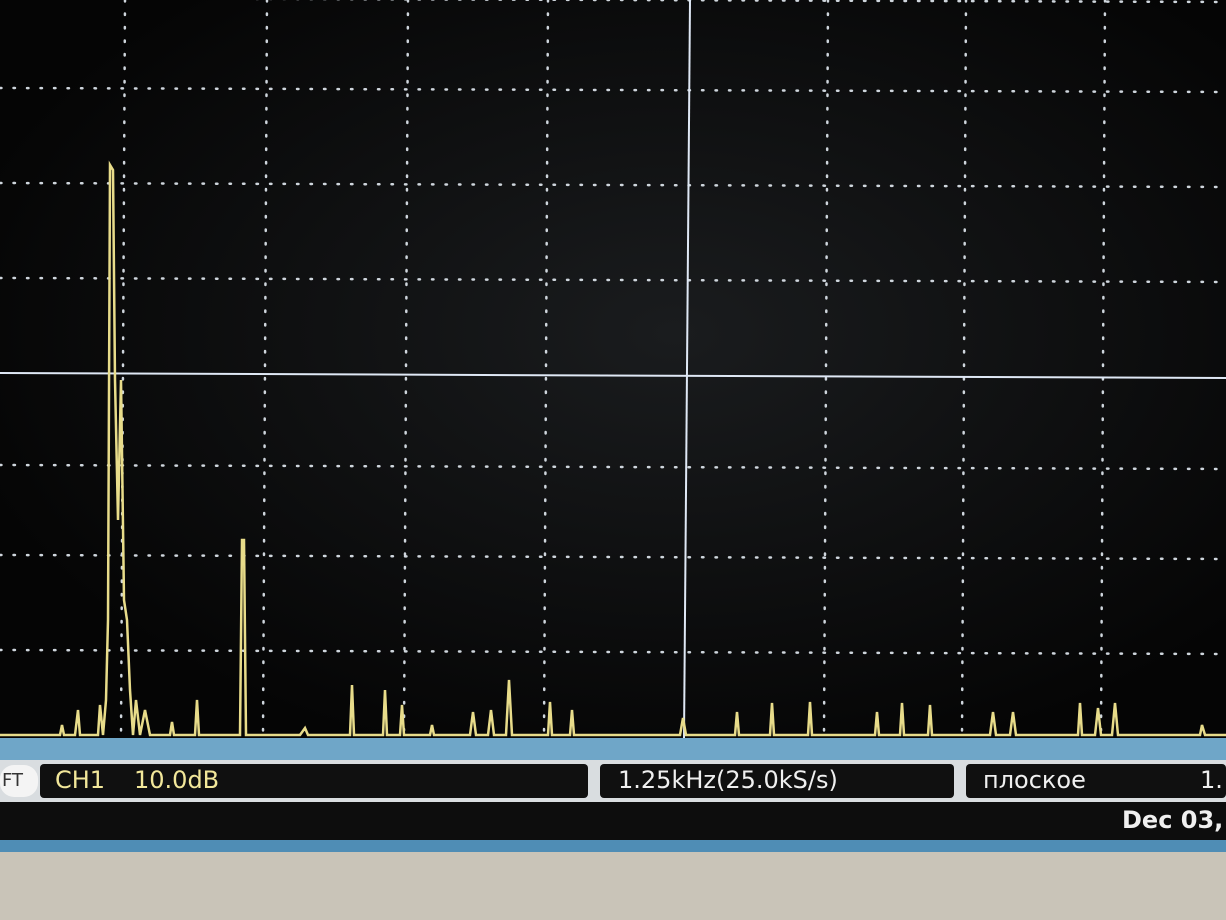  I want to click on mode-badge, so click(19, 781).